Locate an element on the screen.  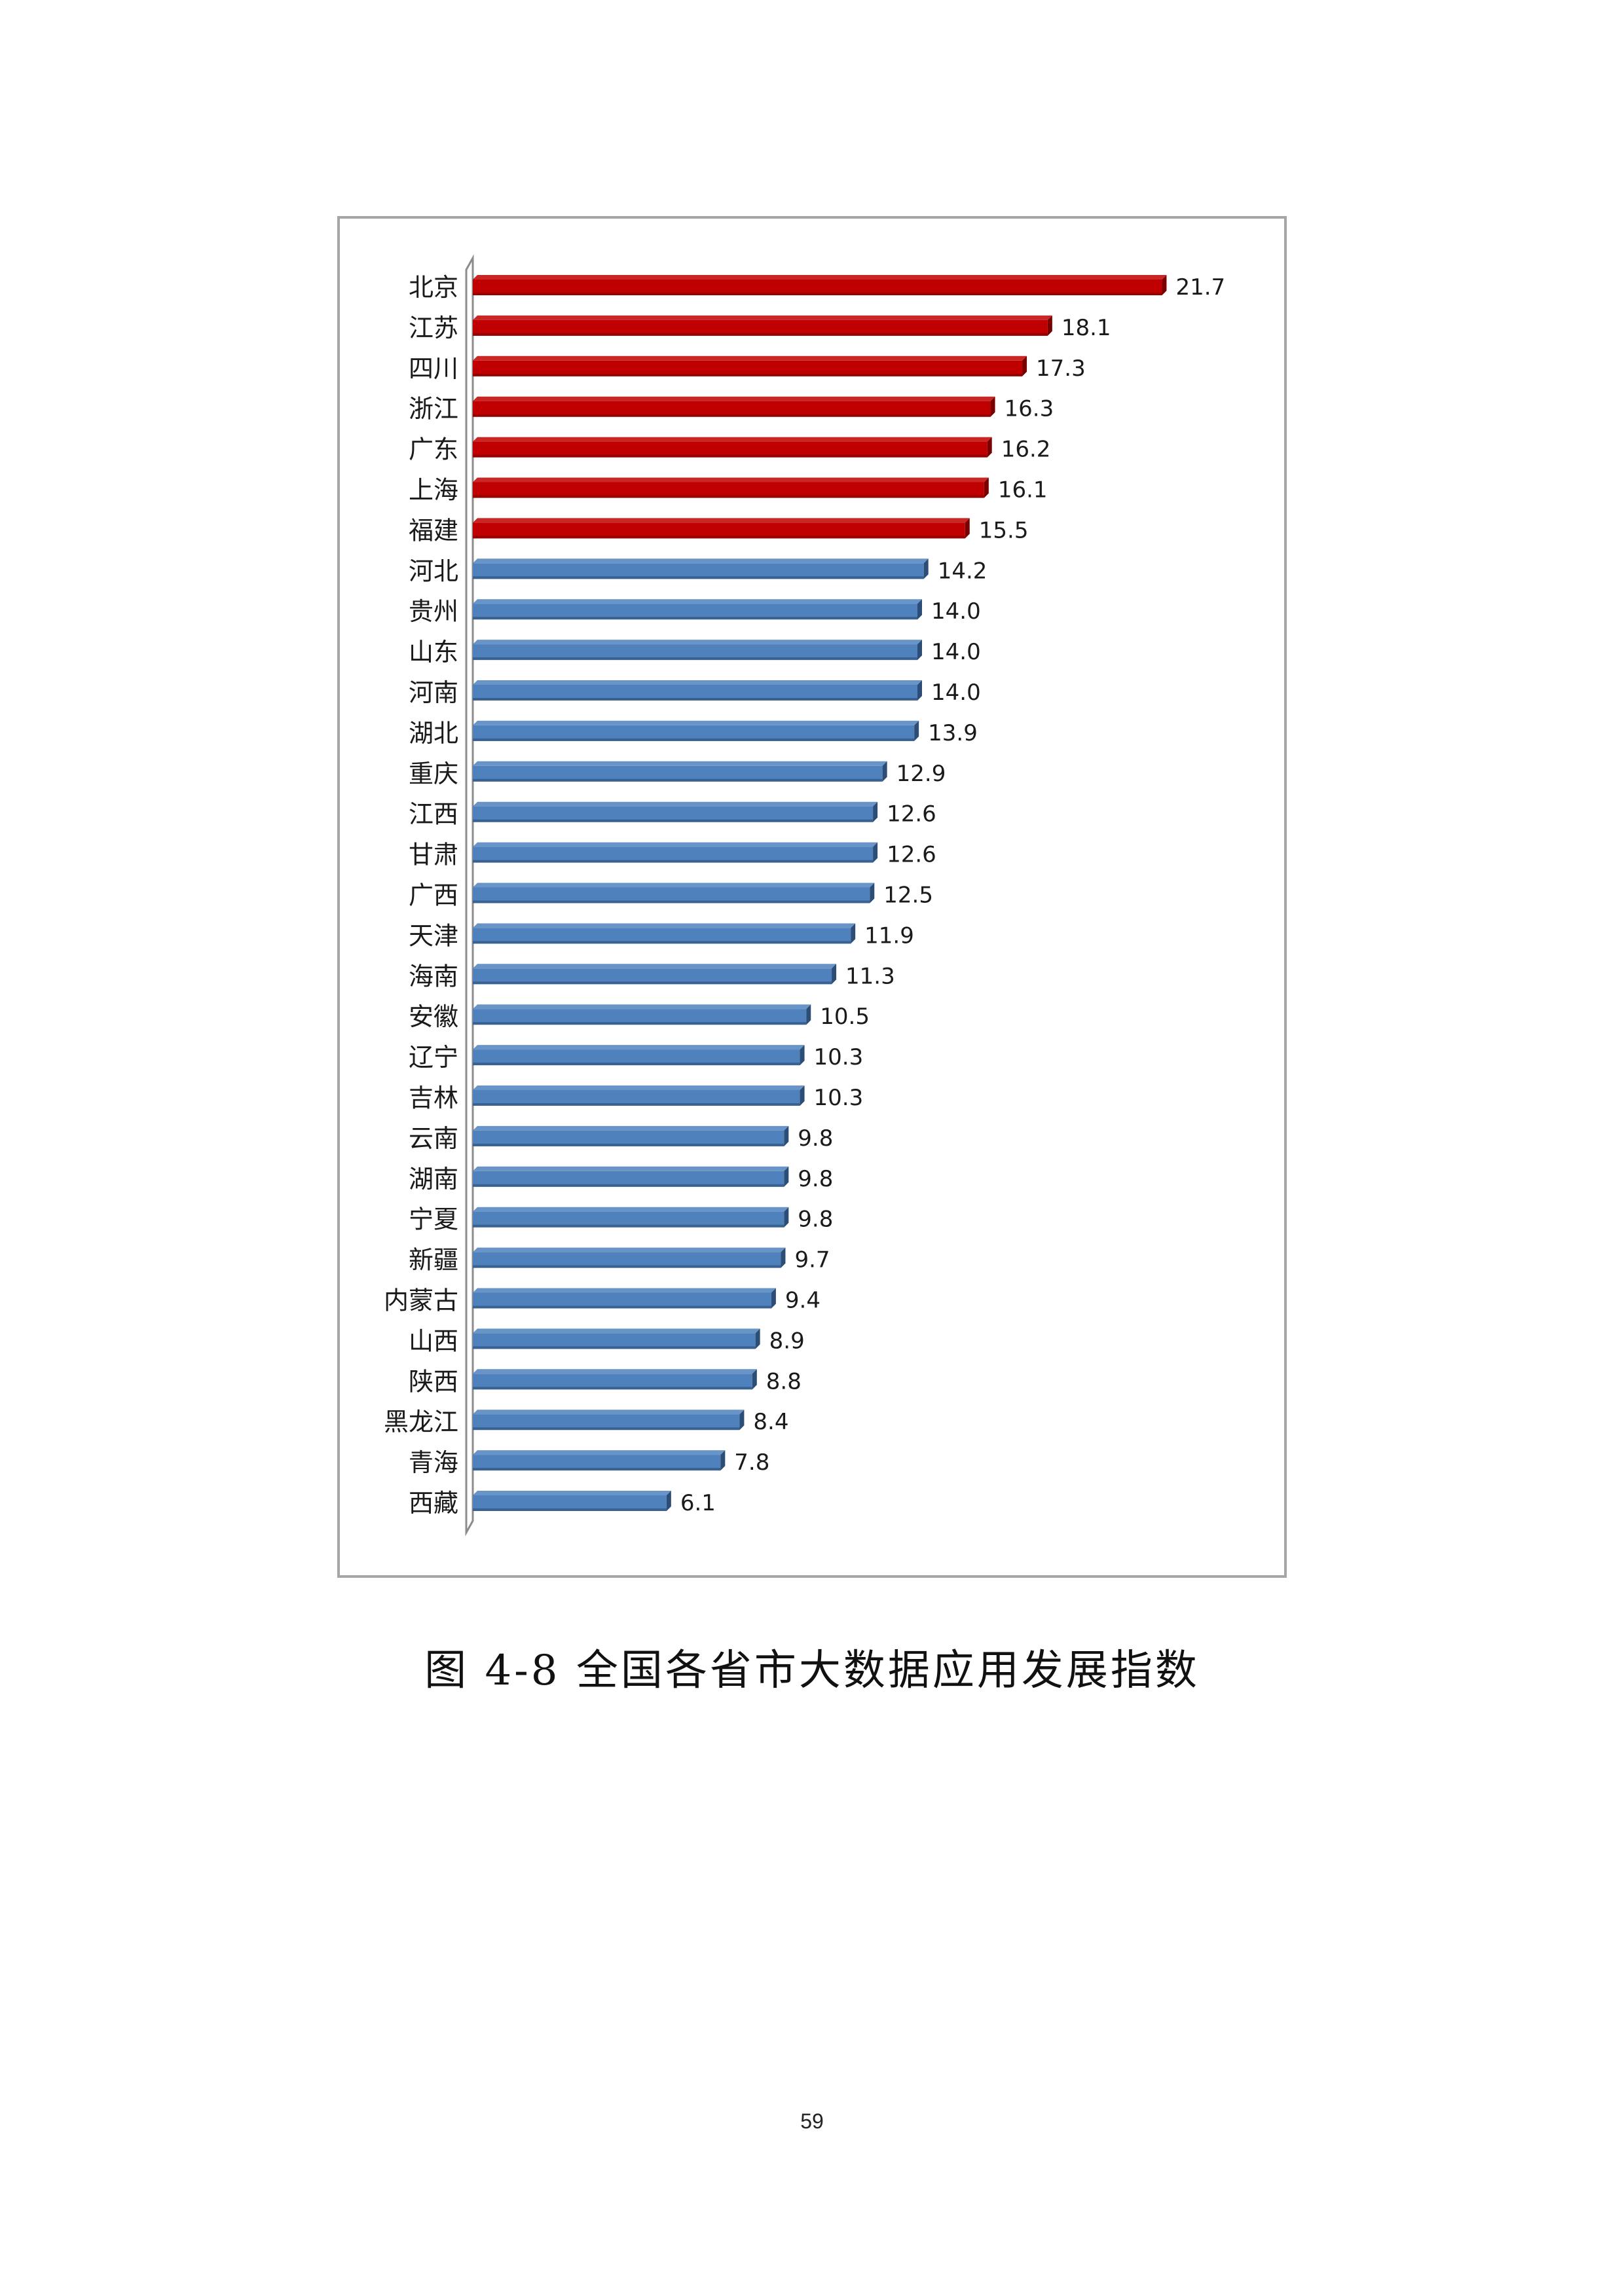
value-label: 10.5 is located at coordinates (845, 1017).